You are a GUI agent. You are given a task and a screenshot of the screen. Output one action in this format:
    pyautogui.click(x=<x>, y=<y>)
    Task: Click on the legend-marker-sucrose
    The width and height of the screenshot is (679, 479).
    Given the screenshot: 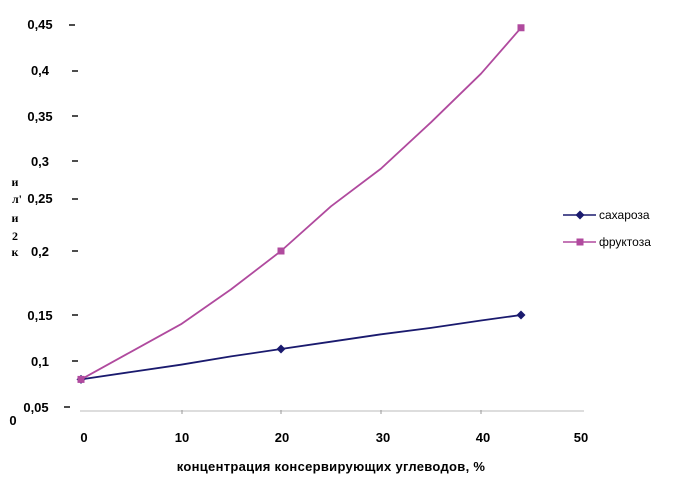 What is the action you would take?
    pyautogui.click(x=580, y=215)
    